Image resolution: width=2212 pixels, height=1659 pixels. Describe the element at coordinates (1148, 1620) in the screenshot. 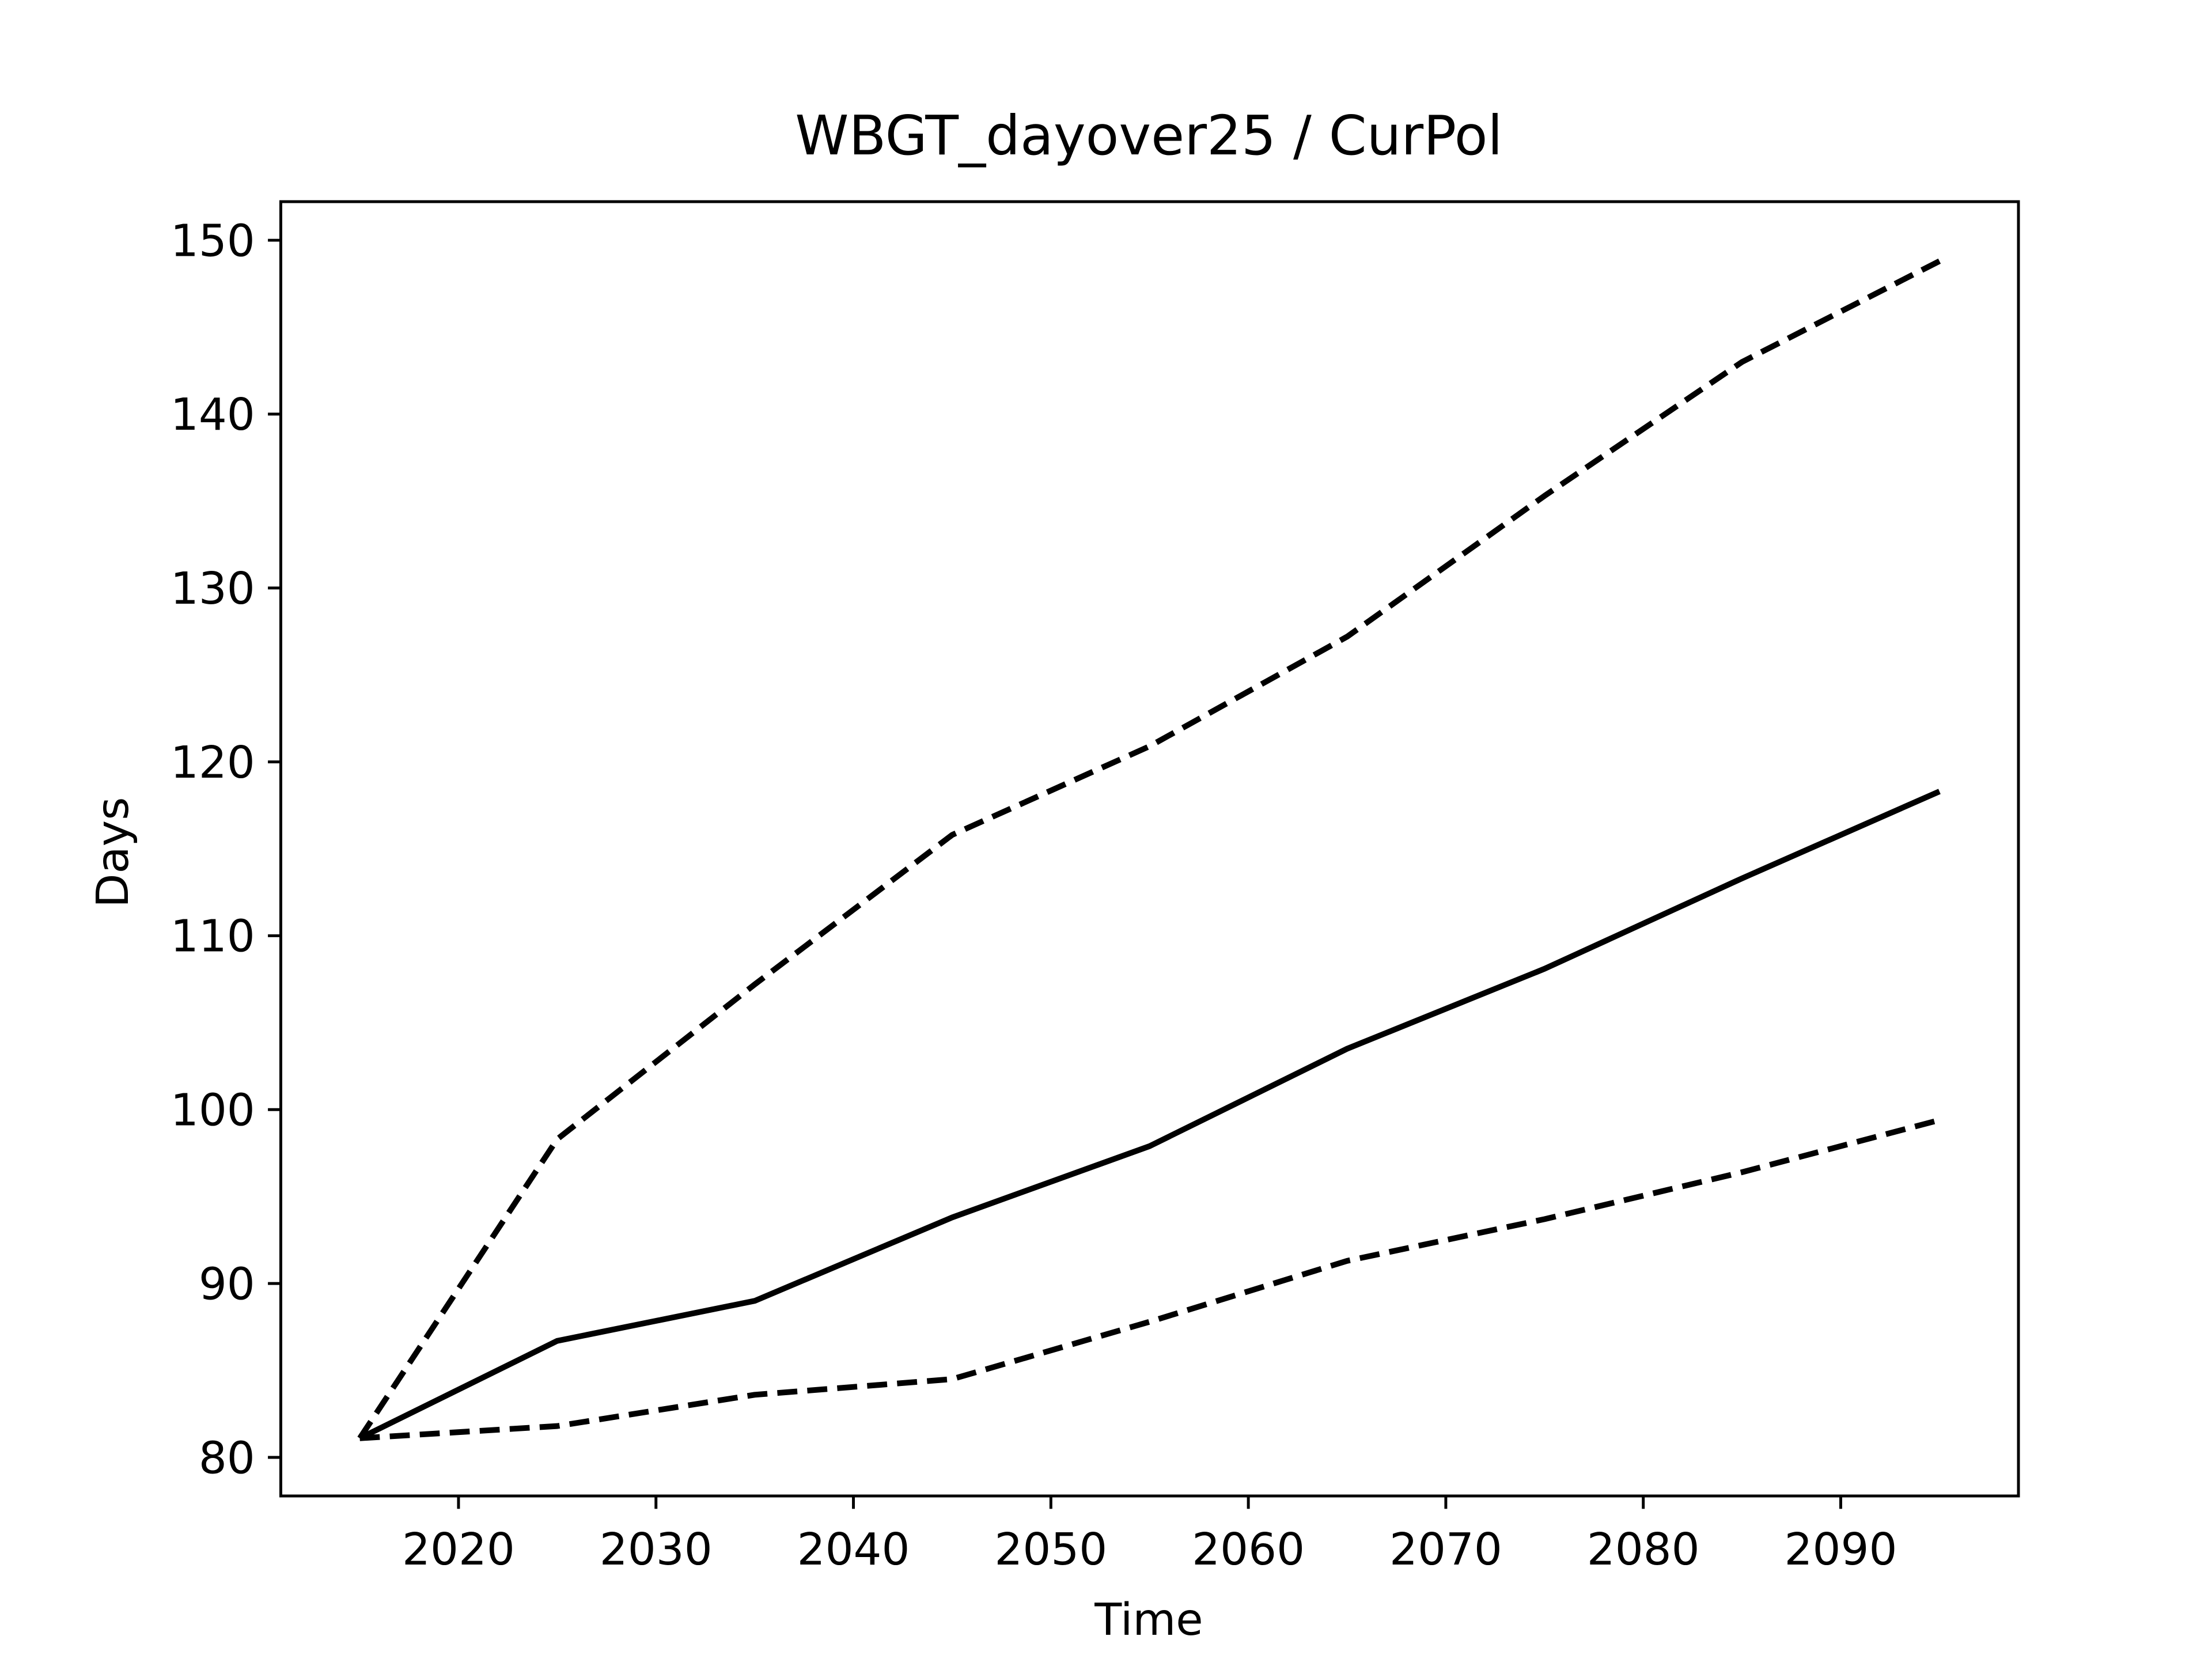

I see `x-axis-label: Time` at that location.